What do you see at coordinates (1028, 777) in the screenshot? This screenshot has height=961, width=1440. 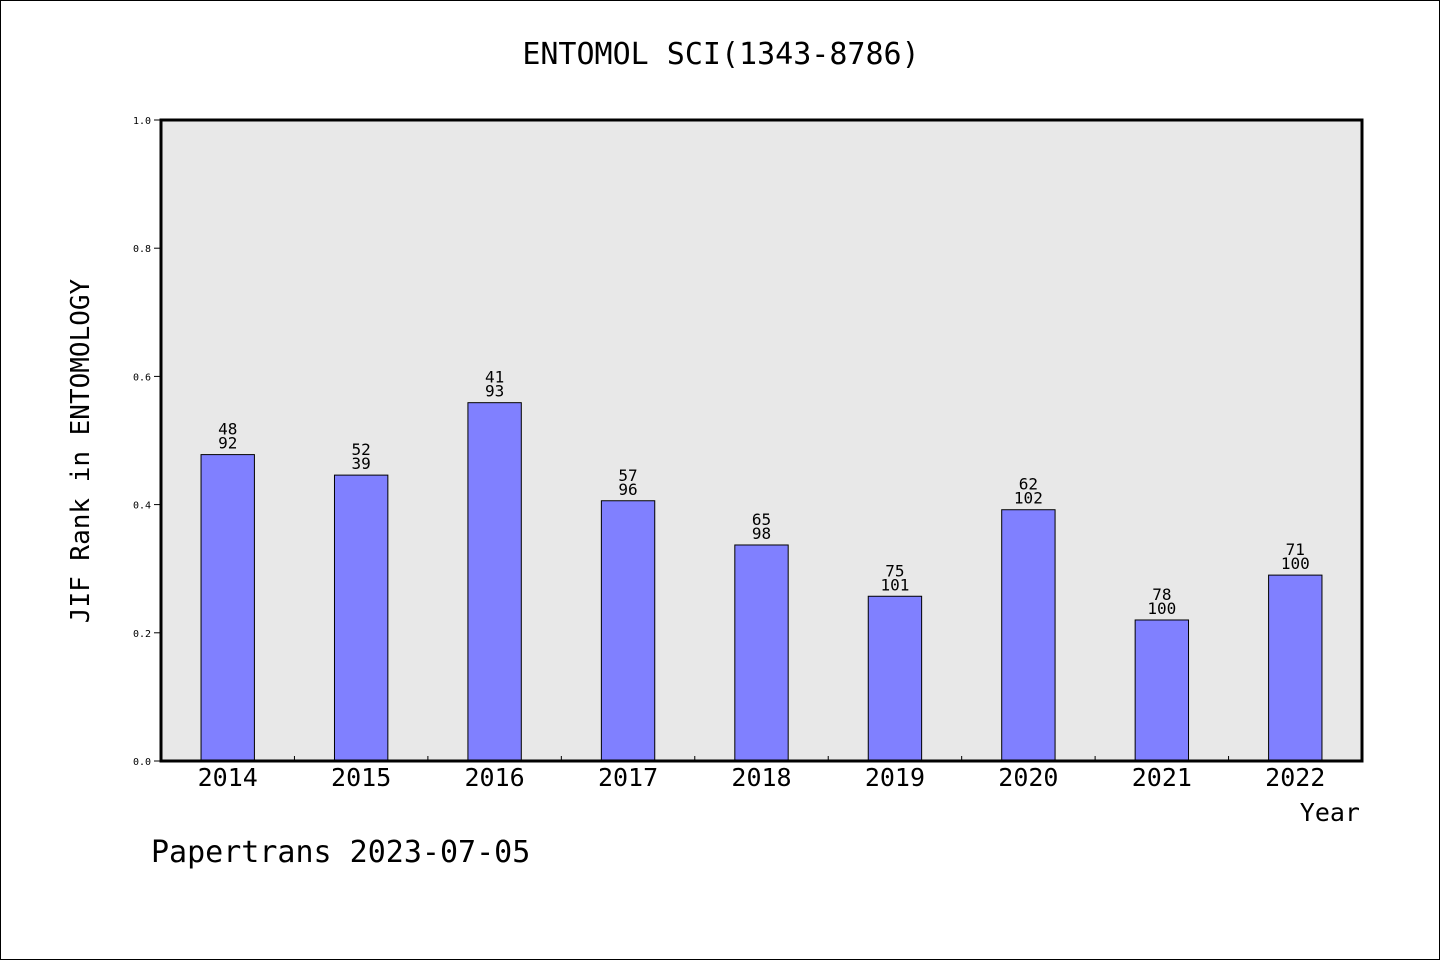 I see `x-tick-label: 2020` at bounding box center [1028, 777].